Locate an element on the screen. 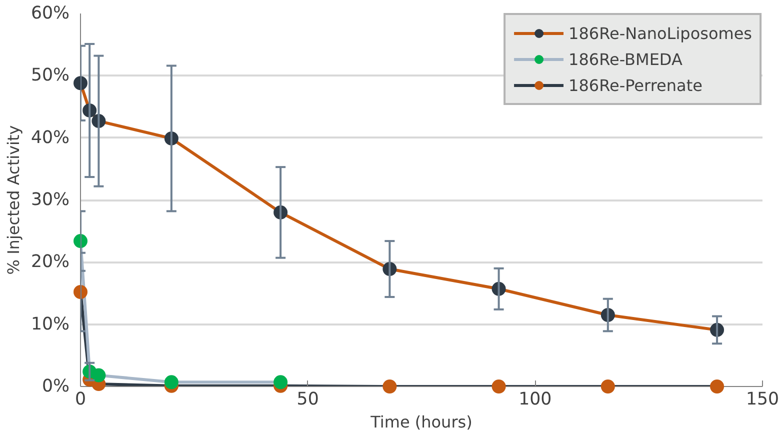 This screenshot has width=784, height=434. y-tick-label: 50% is located at coordinates (50, 76).